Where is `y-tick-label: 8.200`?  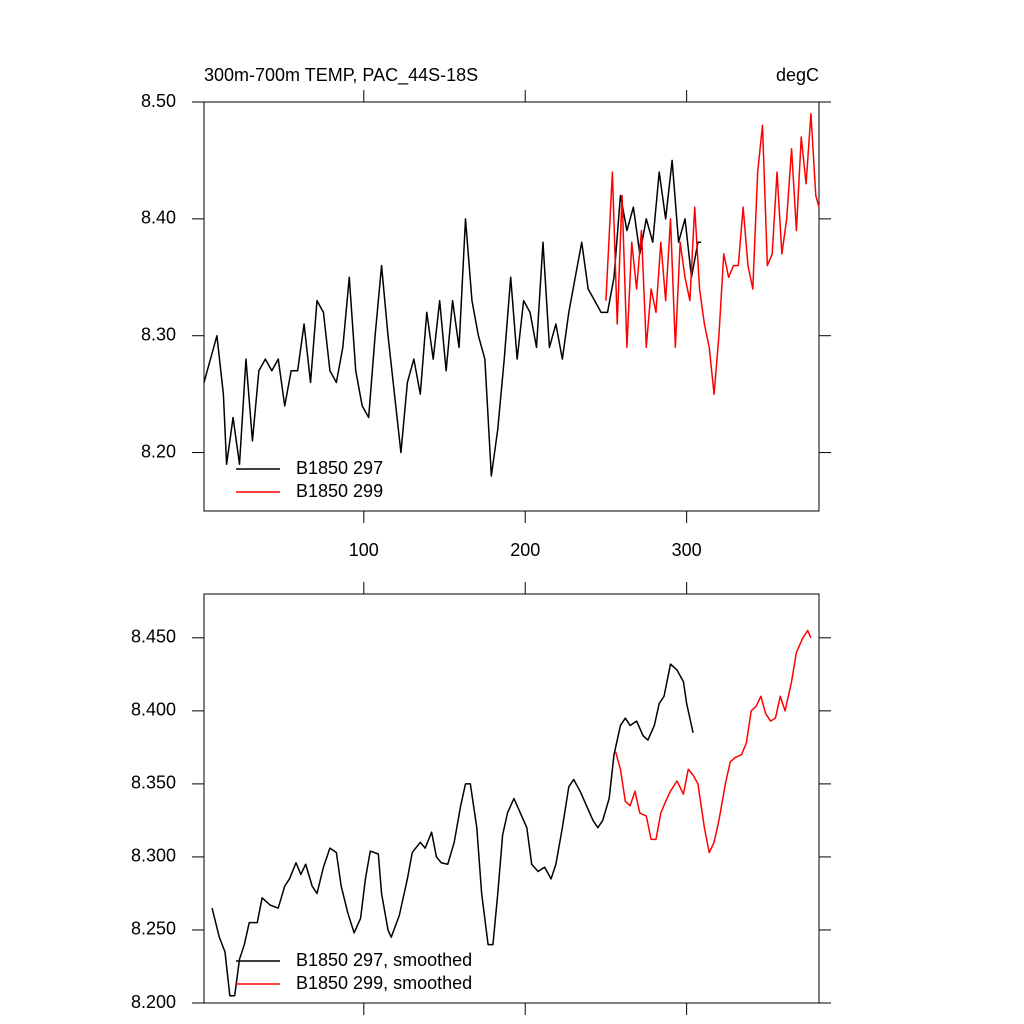
y-tick-label: 8.200 is located at coordinates (153, 1002).